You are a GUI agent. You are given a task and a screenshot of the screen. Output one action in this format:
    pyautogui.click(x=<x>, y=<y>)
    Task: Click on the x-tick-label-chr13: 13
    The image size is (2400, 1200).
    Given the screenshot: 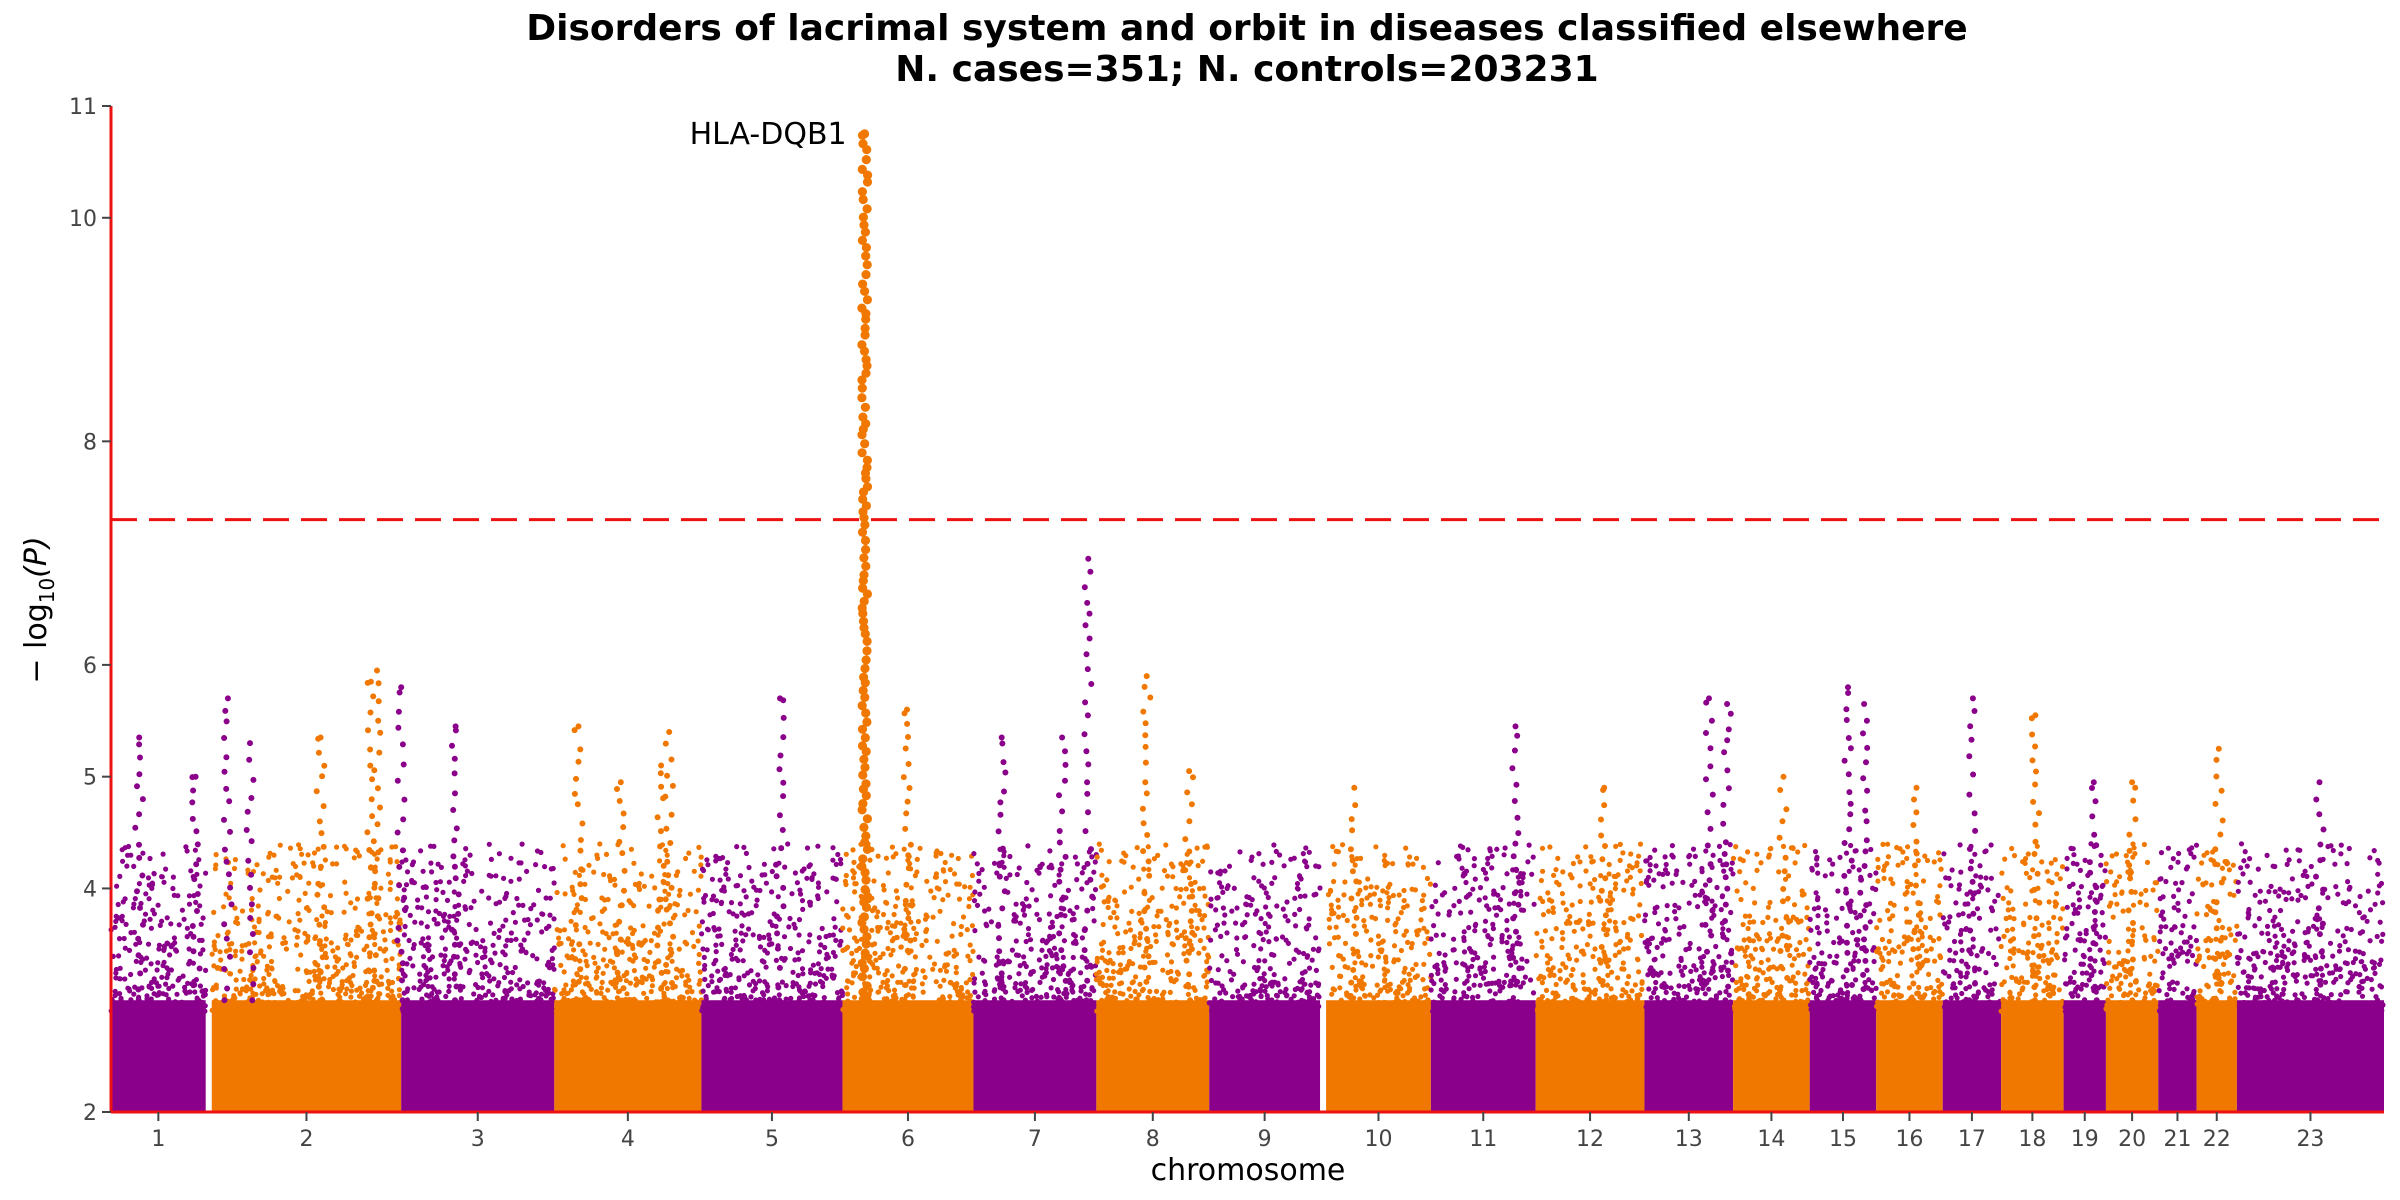 What is the action you would take?
    pyautogui.click(x=1689, y=1139)
    